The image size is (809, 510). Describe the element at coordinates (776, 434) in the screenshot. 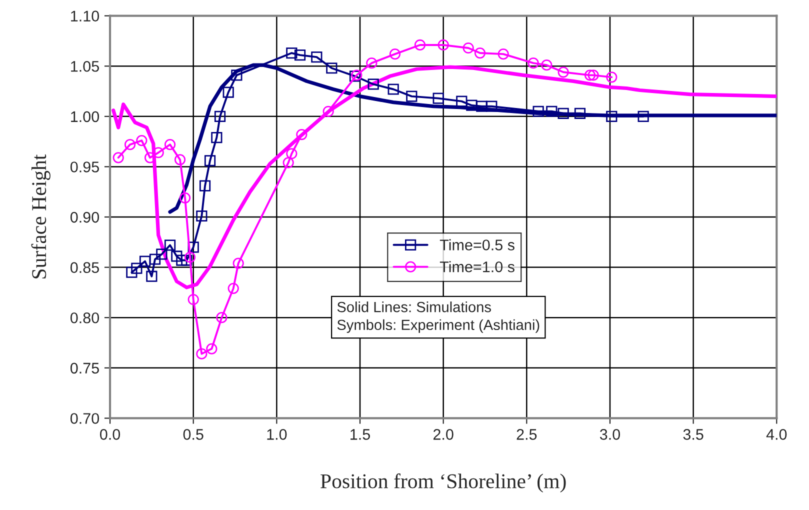

I see `x-tick-label: 4.0` at that location.